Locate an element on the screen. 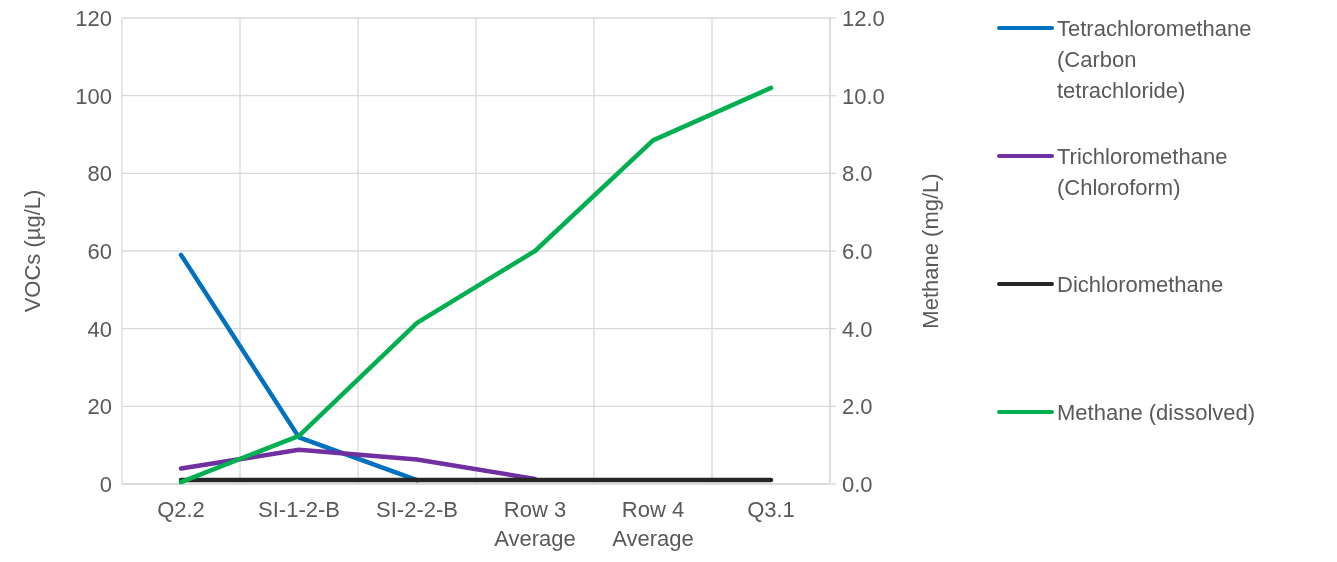 The image size is (1337, 562). x-tick-label: Row 4 Average is located at coordinates (653, 524).